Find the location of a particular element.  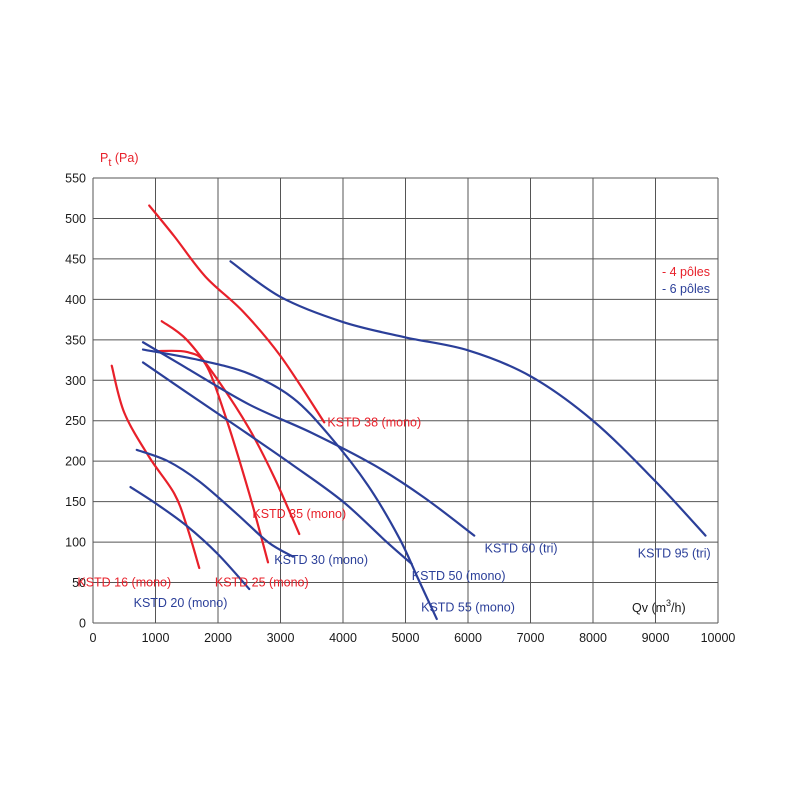

y-tick-label: 100 is located at coordinates (75, 543).